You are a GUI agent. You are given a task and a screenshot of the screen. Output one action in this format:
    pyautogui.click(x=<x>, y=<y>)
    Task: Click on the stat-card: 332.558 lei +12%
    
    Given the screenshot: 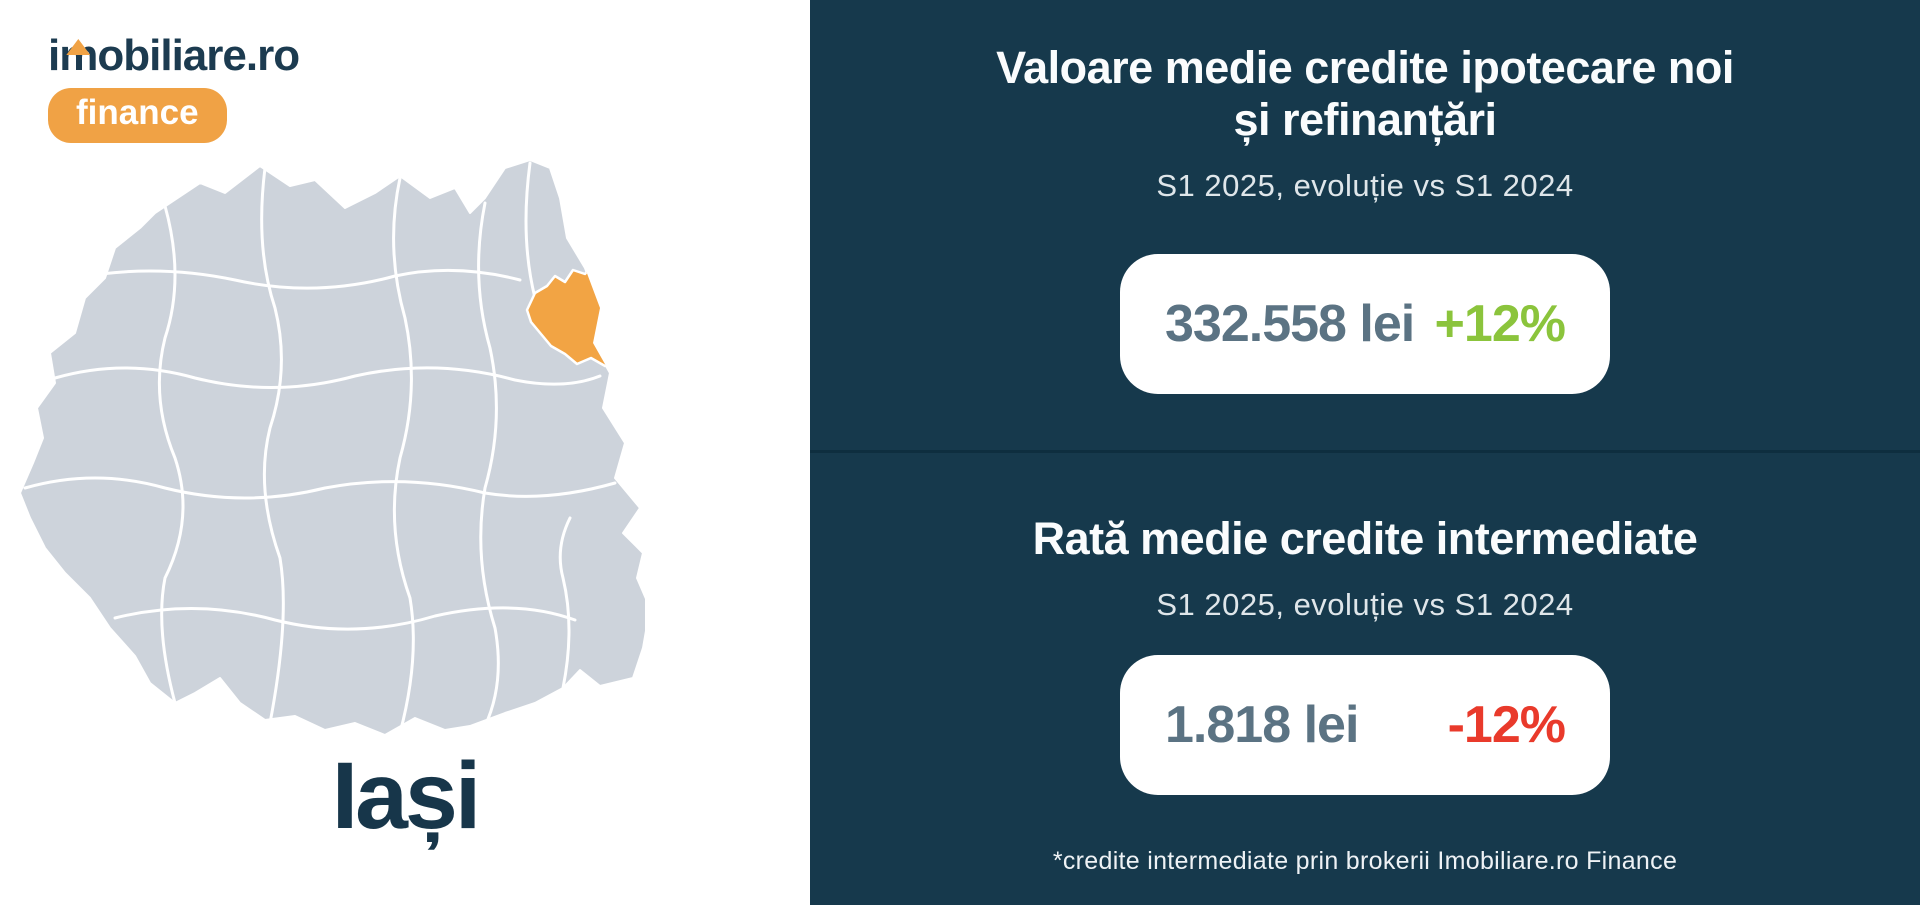 What is the action you would take?
    pyautogui.click(x=1365, y=324)
    